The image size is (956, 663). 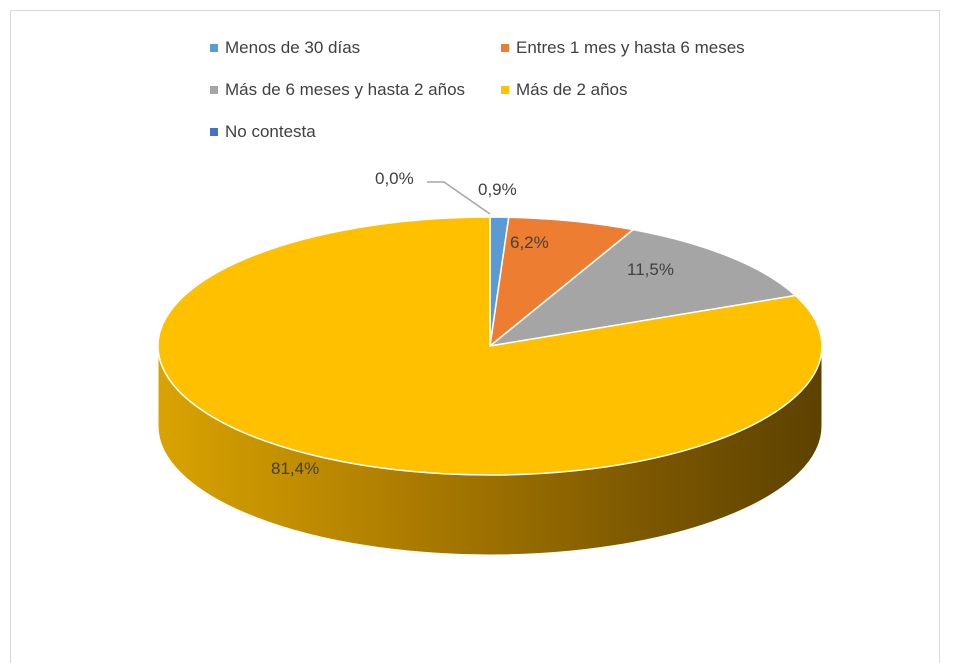 I want to click on legend-label: Más de 2 años, so click(x=572, y=89).